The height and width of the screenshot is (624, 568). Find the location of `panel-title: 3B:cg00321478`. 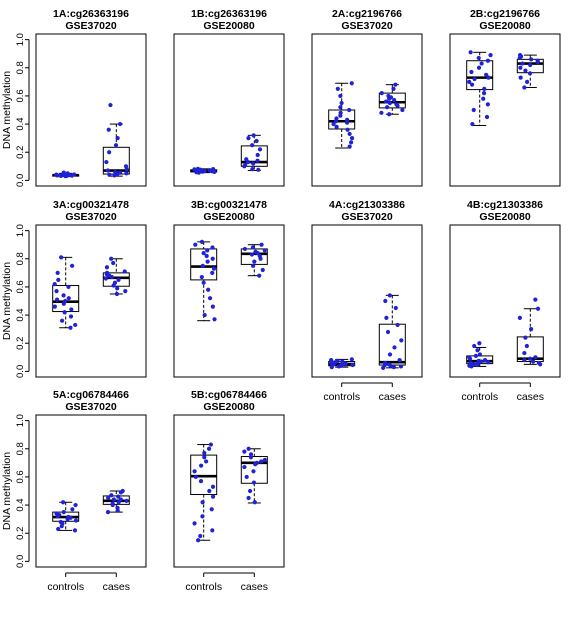

panel-title: 3B:cg00321478 is located at coordinates (229, 205).